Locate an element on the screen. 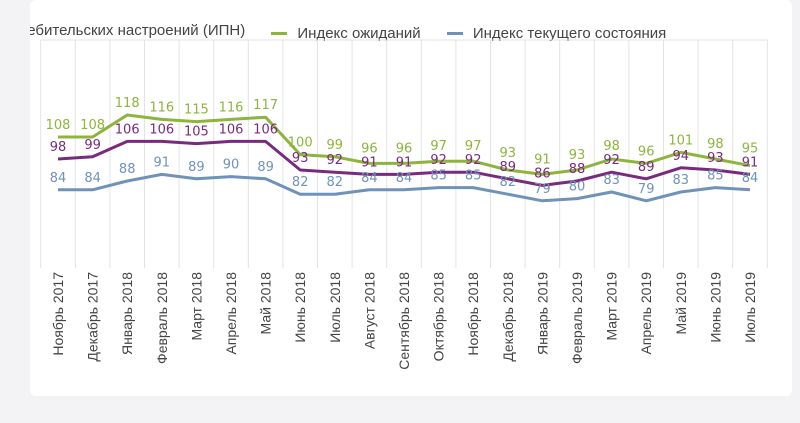 The height and width of the screenshot is (423, 800). x-tick-label: Август 2018 is located at coordinates (369, 310).